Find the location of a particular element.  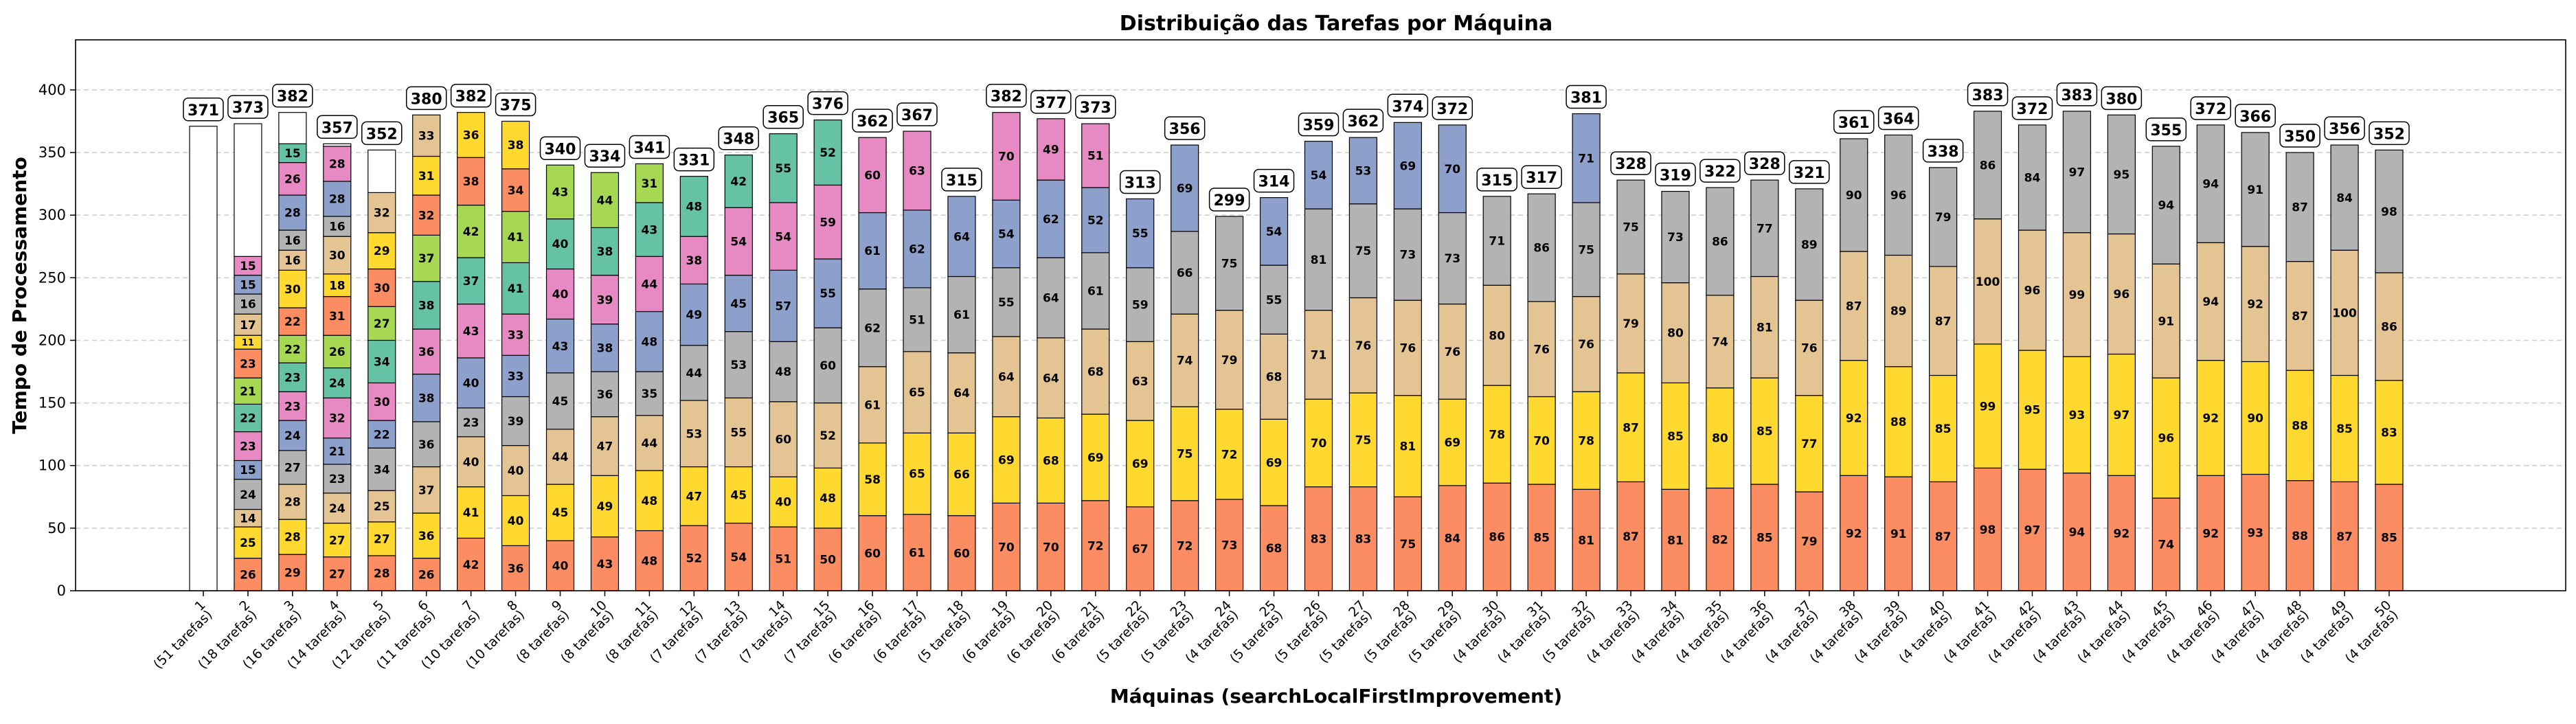

segment-value-label: 65 is located at coordinates (917, 393).